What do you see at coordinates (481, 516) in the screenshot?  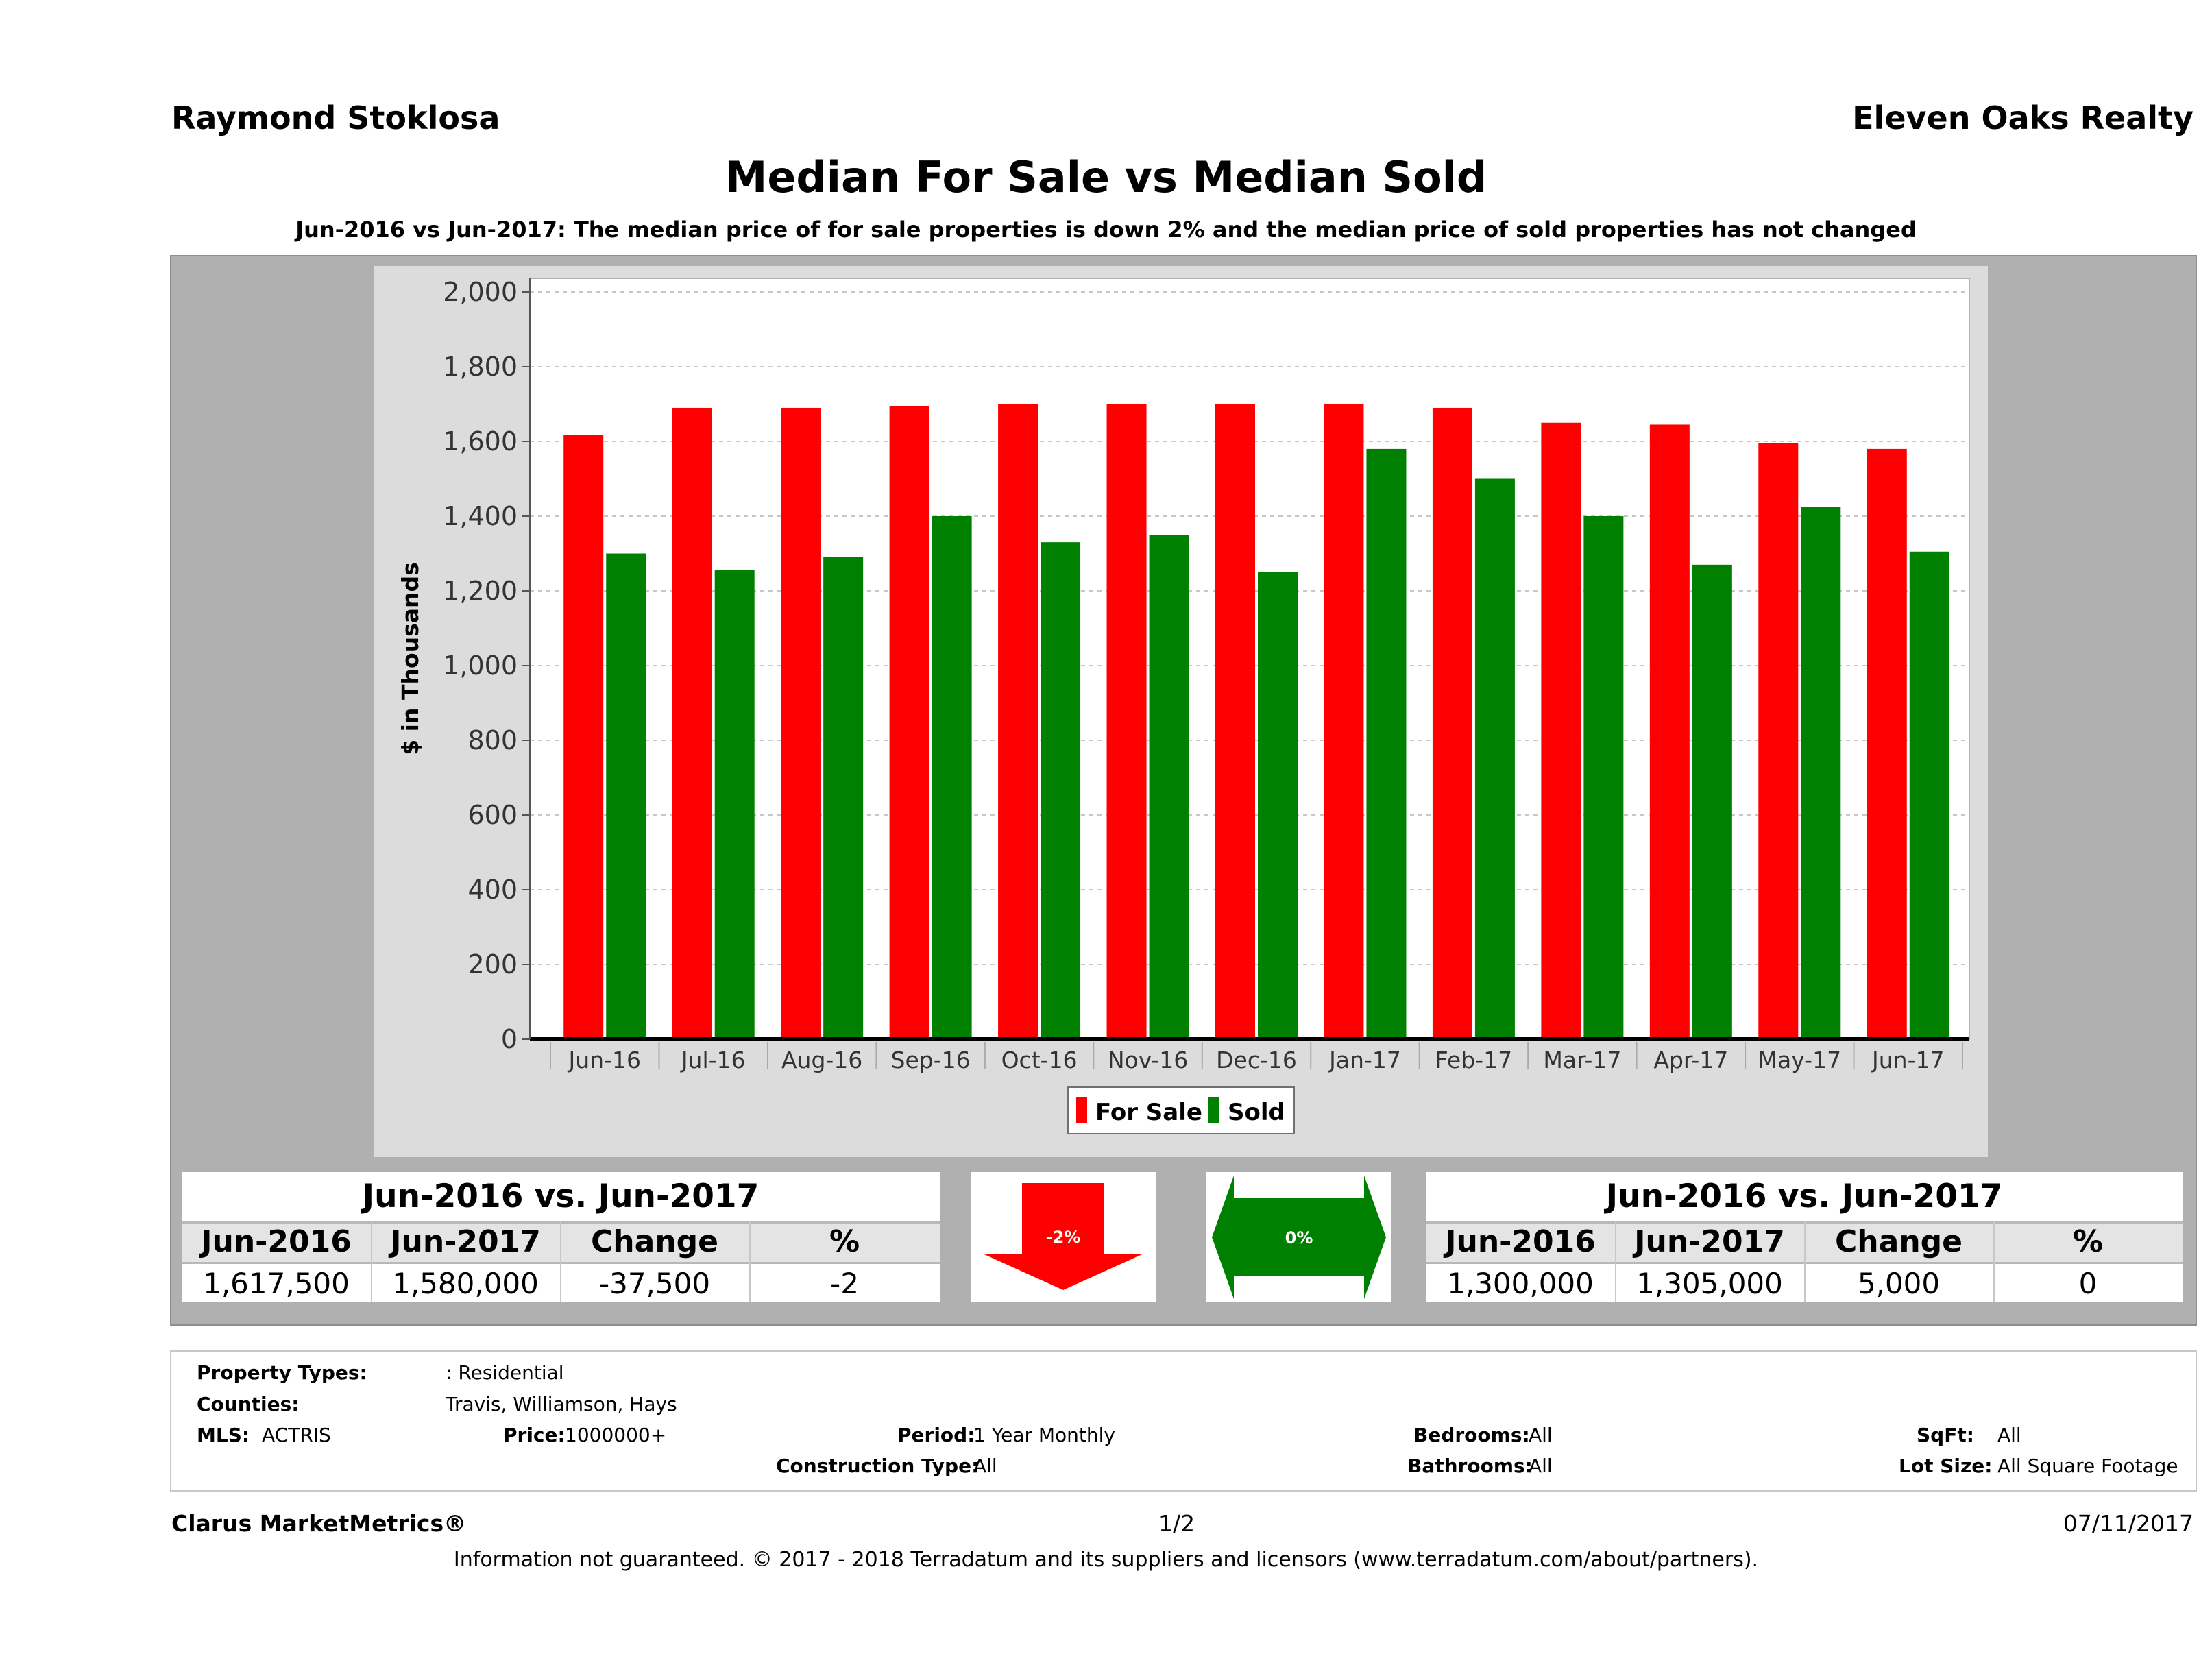 I see `y-tick-label: 1,400` at bounding box center [481, 516].